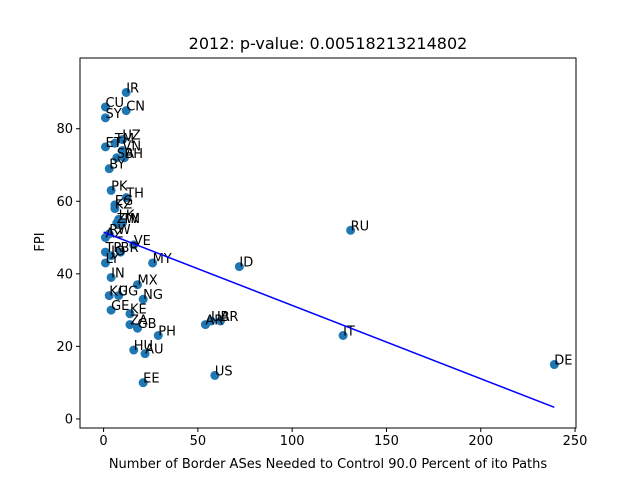  Describe the element at coordinates (120, 306) in the screenshot. I see `point-label: GE` at that location.